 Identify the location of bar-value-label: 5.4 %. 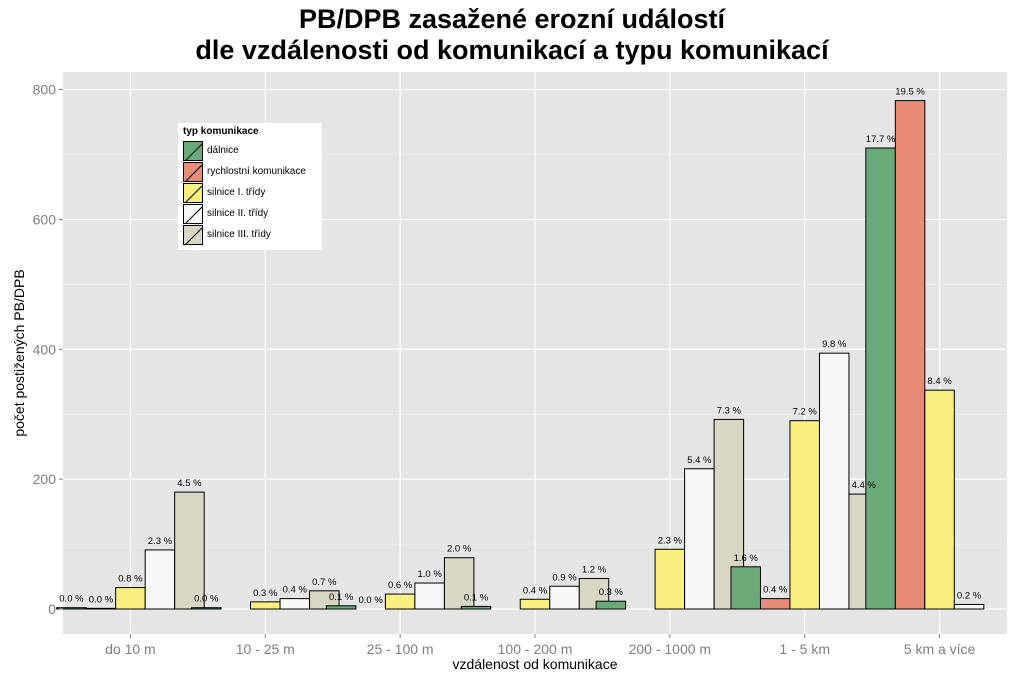
(699, 460).